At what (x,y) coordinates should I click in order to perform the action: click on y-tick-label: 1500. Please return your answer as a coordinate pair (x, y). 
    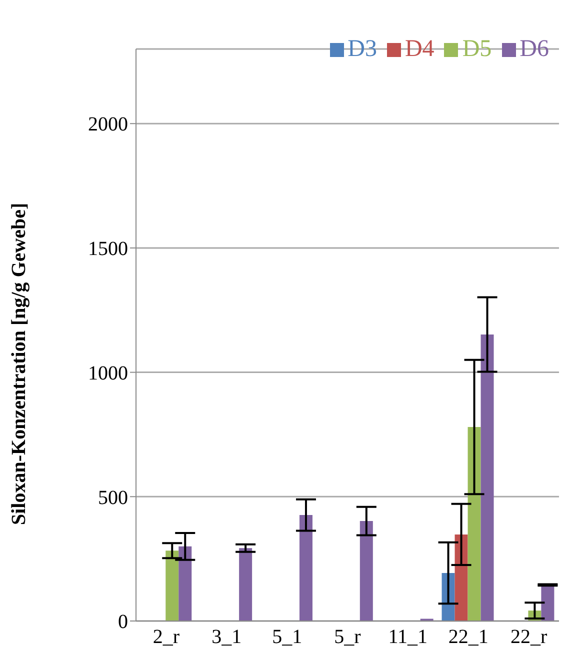
    Looking at the image, I should click on (108, 249).